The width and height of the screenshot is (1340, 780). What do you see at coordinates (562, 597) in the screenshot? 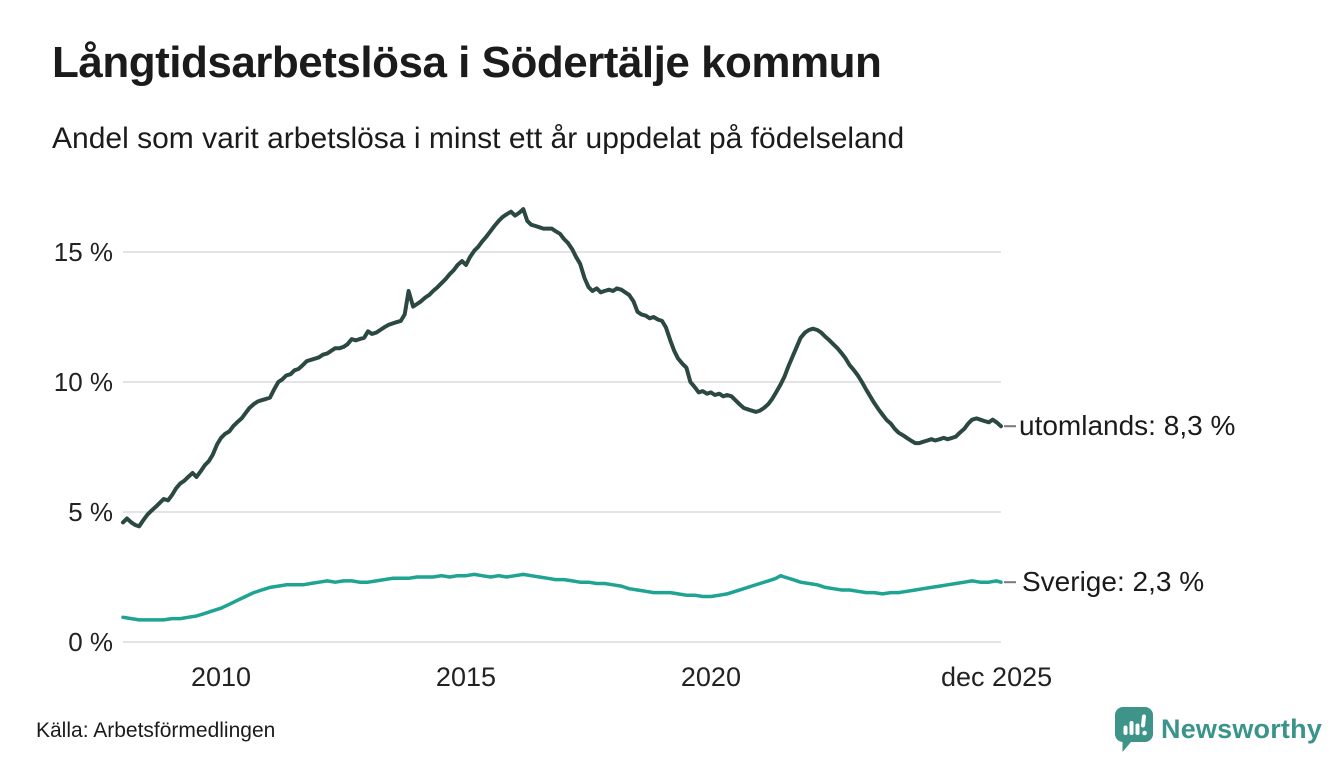
I see `sverige-line` at bounding box center [562, 597].